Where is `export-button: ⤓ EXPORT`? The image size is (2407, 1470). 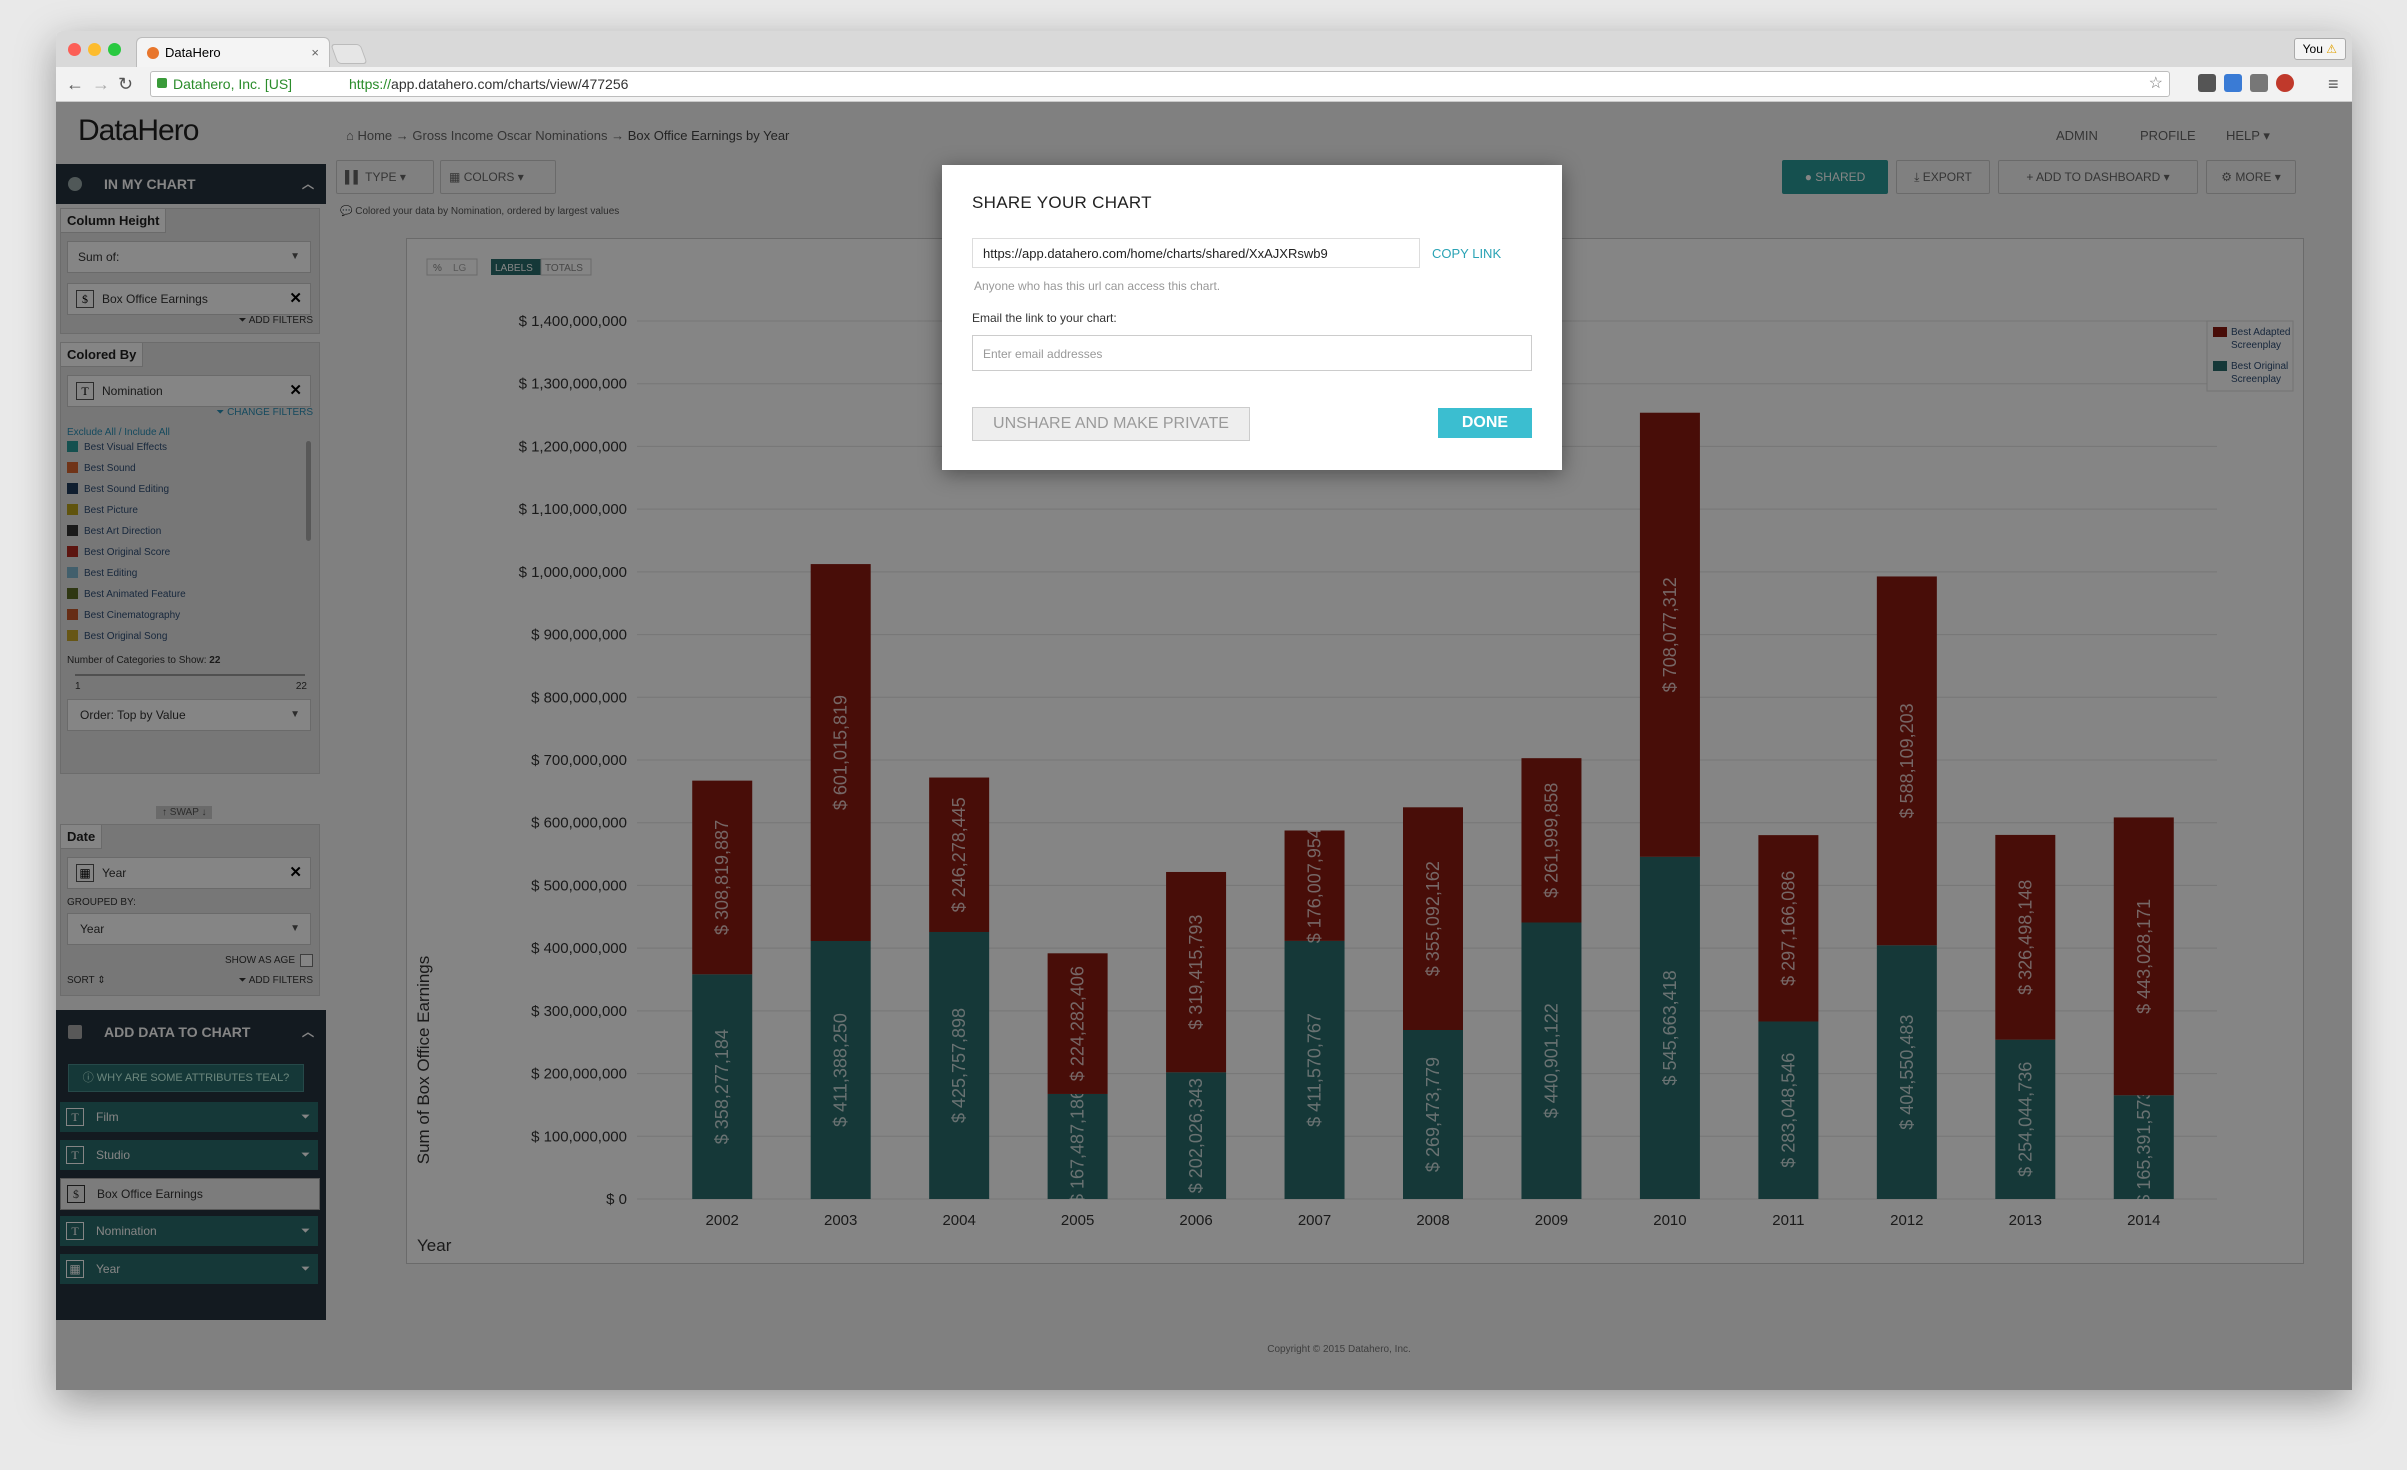
export-button: ⤓ EXPORT is located at coordinates (1943, 177).